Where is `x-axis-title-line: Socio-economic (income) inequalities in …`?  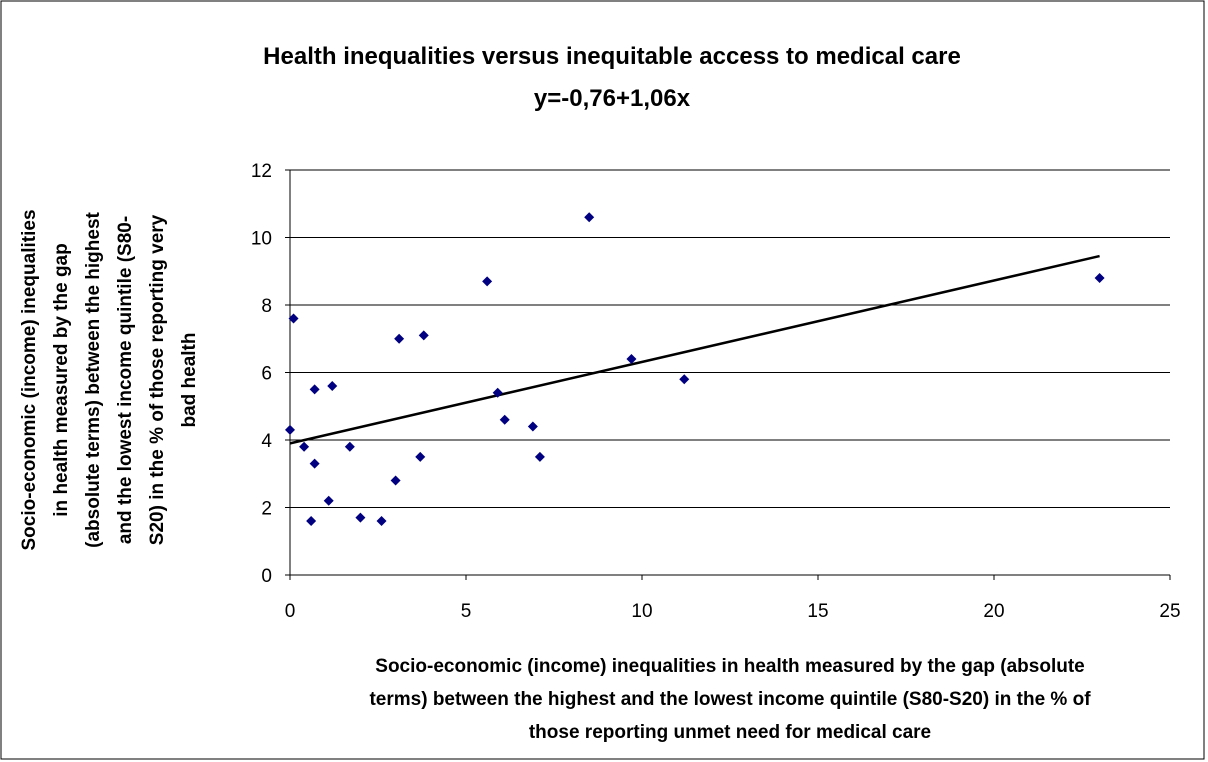
x-axis-title-line: Socio-economic (income) inequalities in … is located at coordinates (729, 666).